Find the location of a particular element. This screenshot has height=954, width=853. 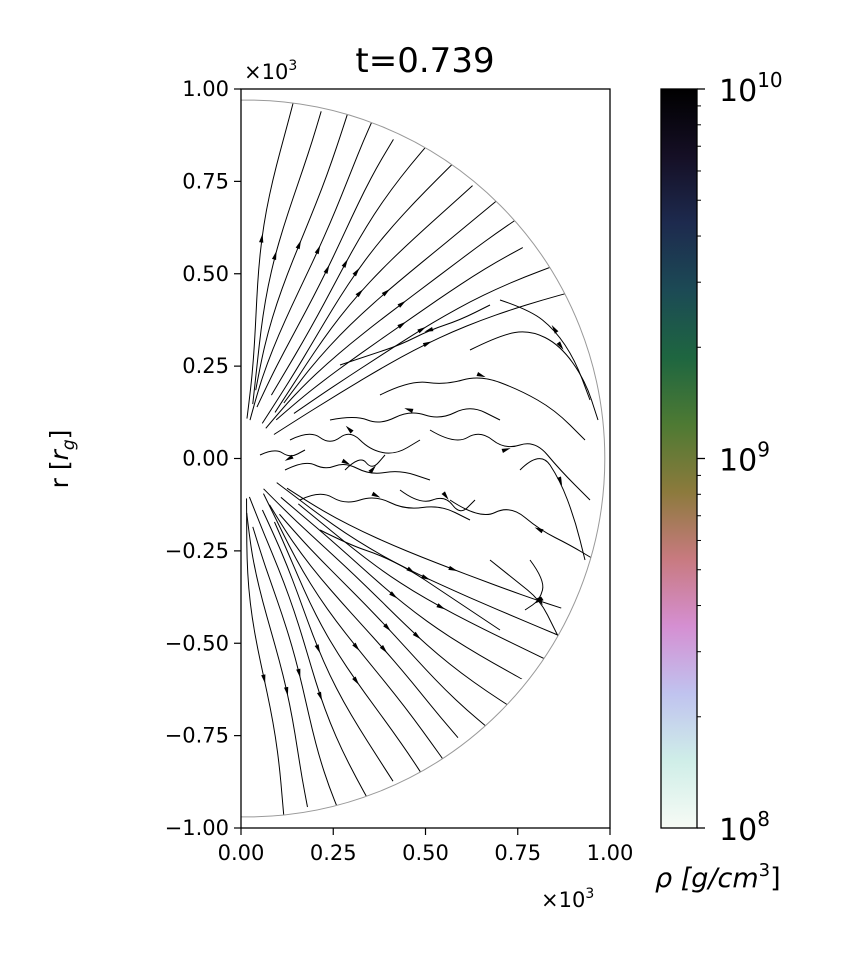

x-tick-label: 0.50 is located at coordinates (425, 853).